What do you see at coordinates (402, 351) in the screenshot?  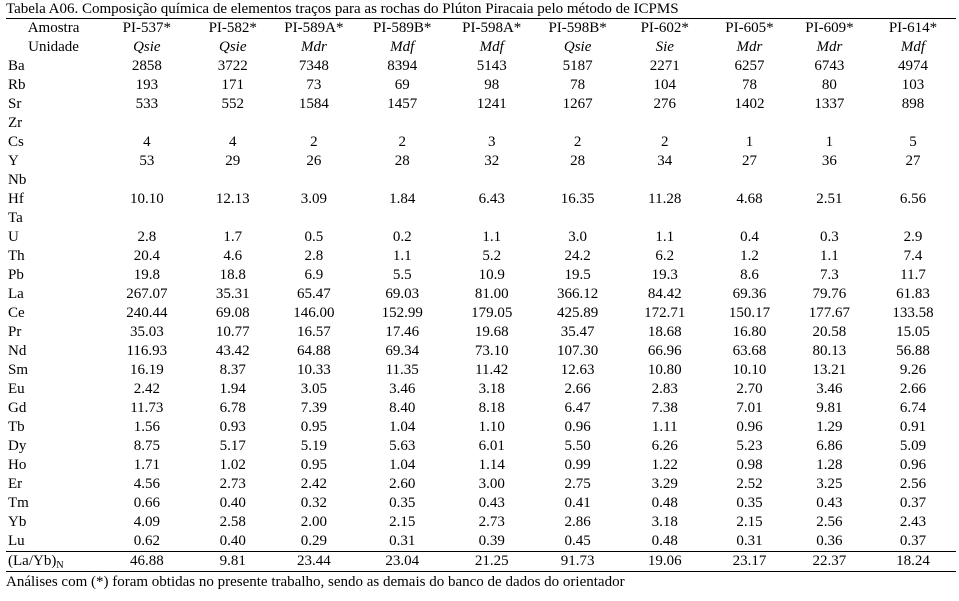 I see `table-cell: 69.34` at bounding box center [402, 351].